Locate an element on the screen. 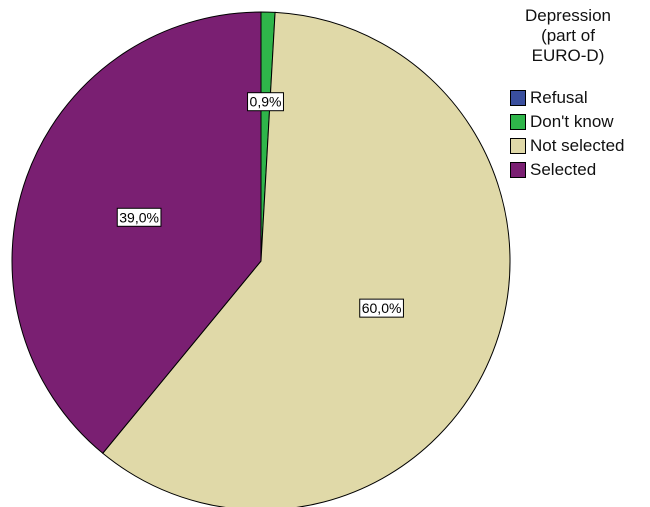 The image size is (650, 507). legend-label-selected: Selected is located at coordinates (563, 169).